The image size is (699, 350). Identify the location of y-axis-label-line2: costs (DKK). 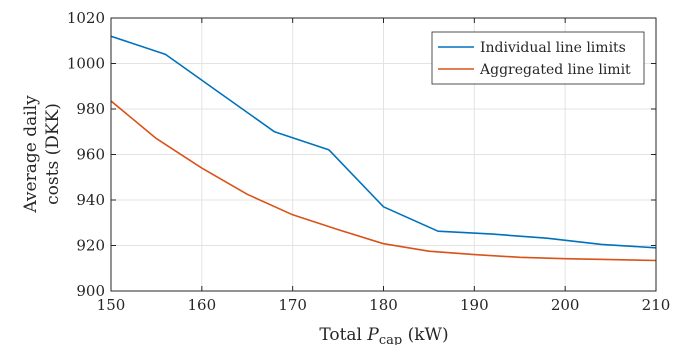
(53, 154).